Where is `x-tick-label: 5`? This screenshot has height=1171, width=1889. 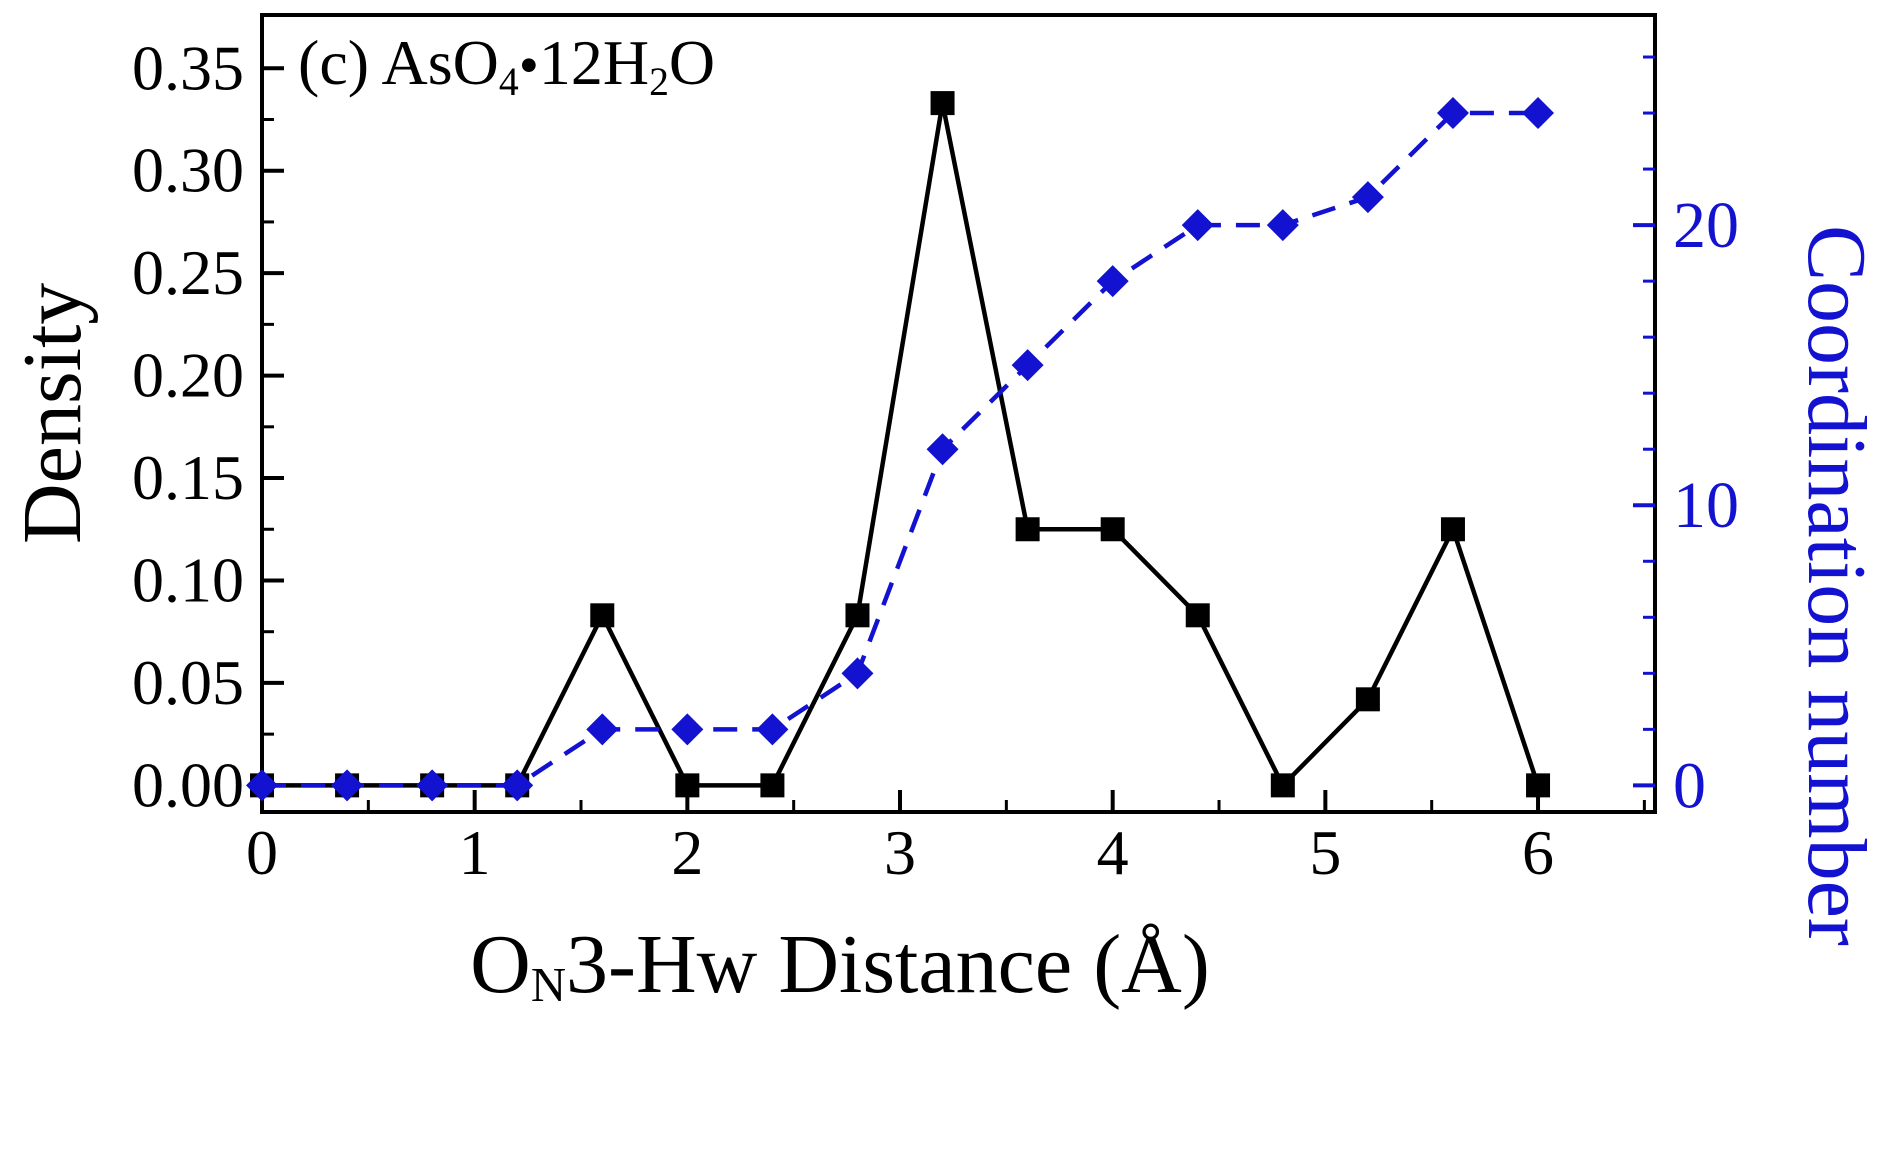
x-tick-label: 5 is located at coordinates (1325, 852).